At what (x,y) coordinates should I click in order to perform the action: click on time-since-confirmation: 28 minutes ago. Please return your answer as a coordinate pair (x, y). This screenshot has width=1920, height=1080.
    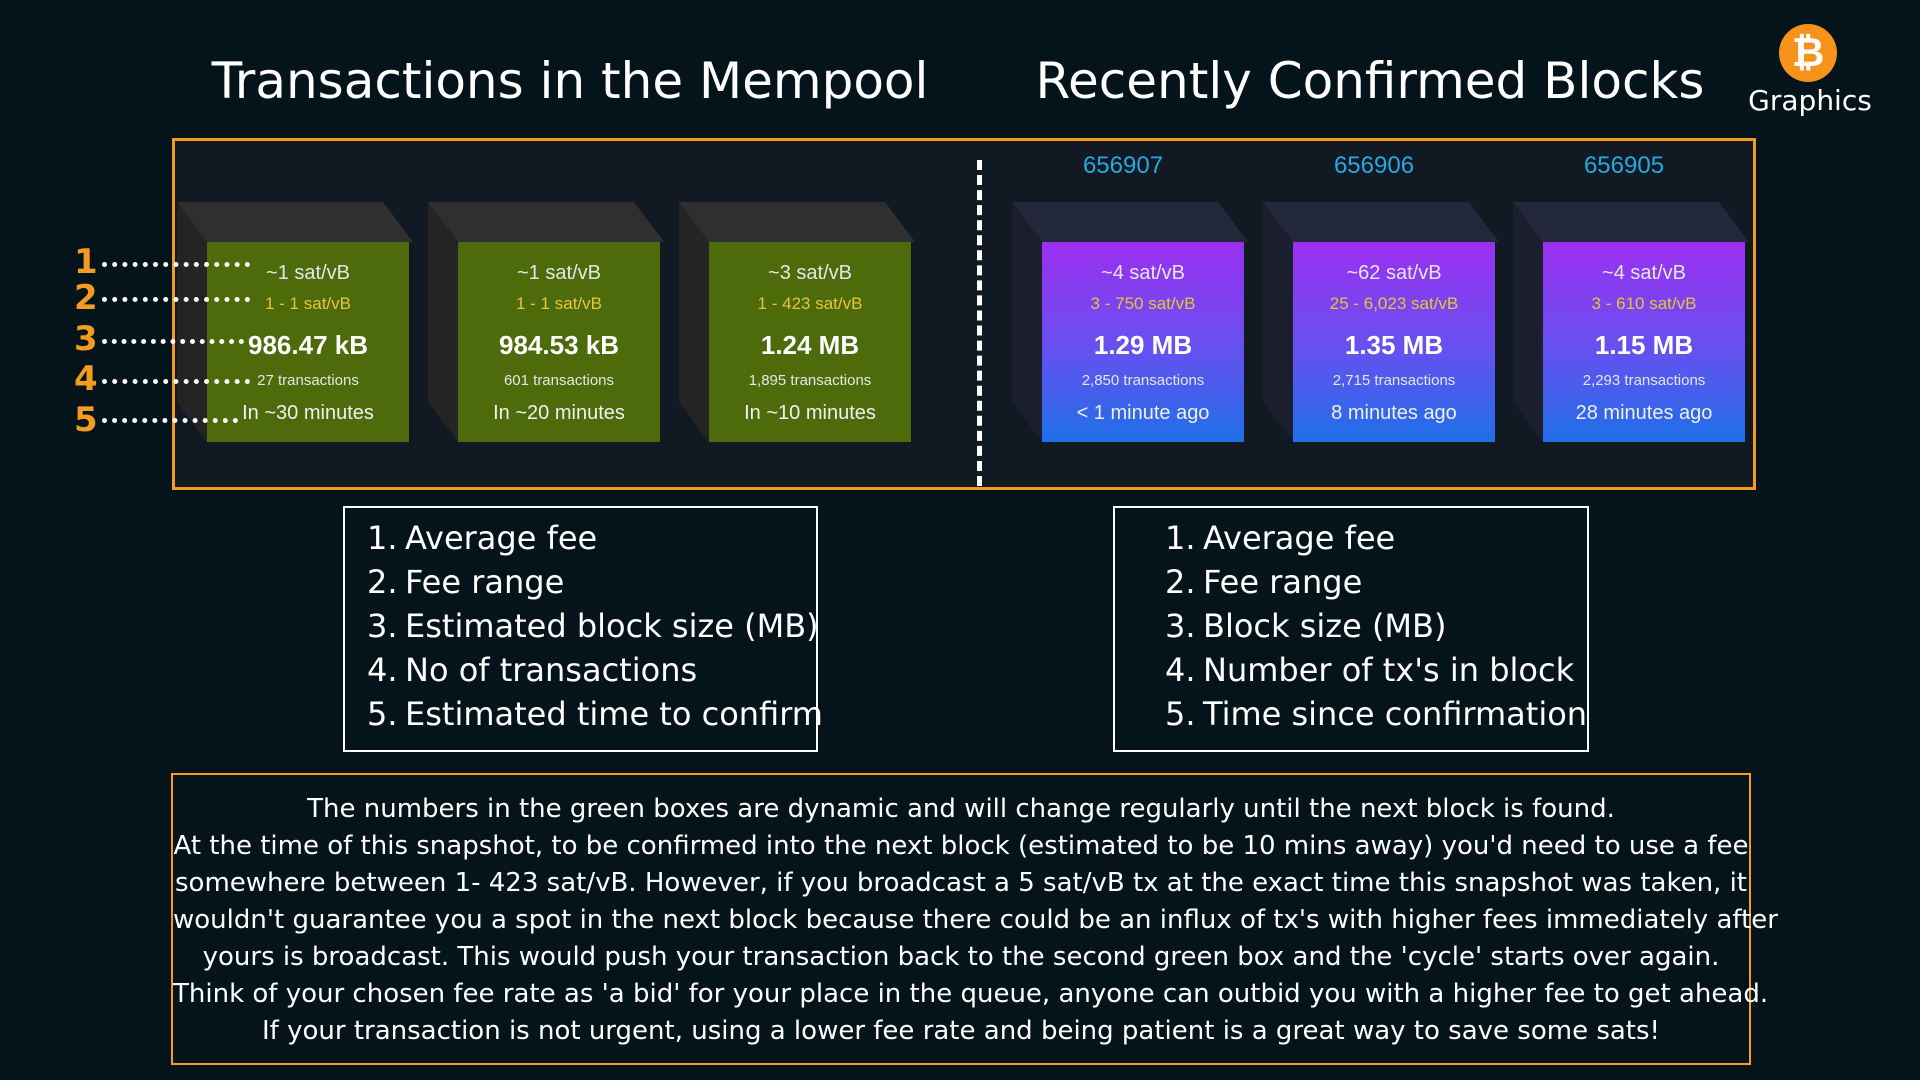
    Looking at the image, I should click on (1644, 413).